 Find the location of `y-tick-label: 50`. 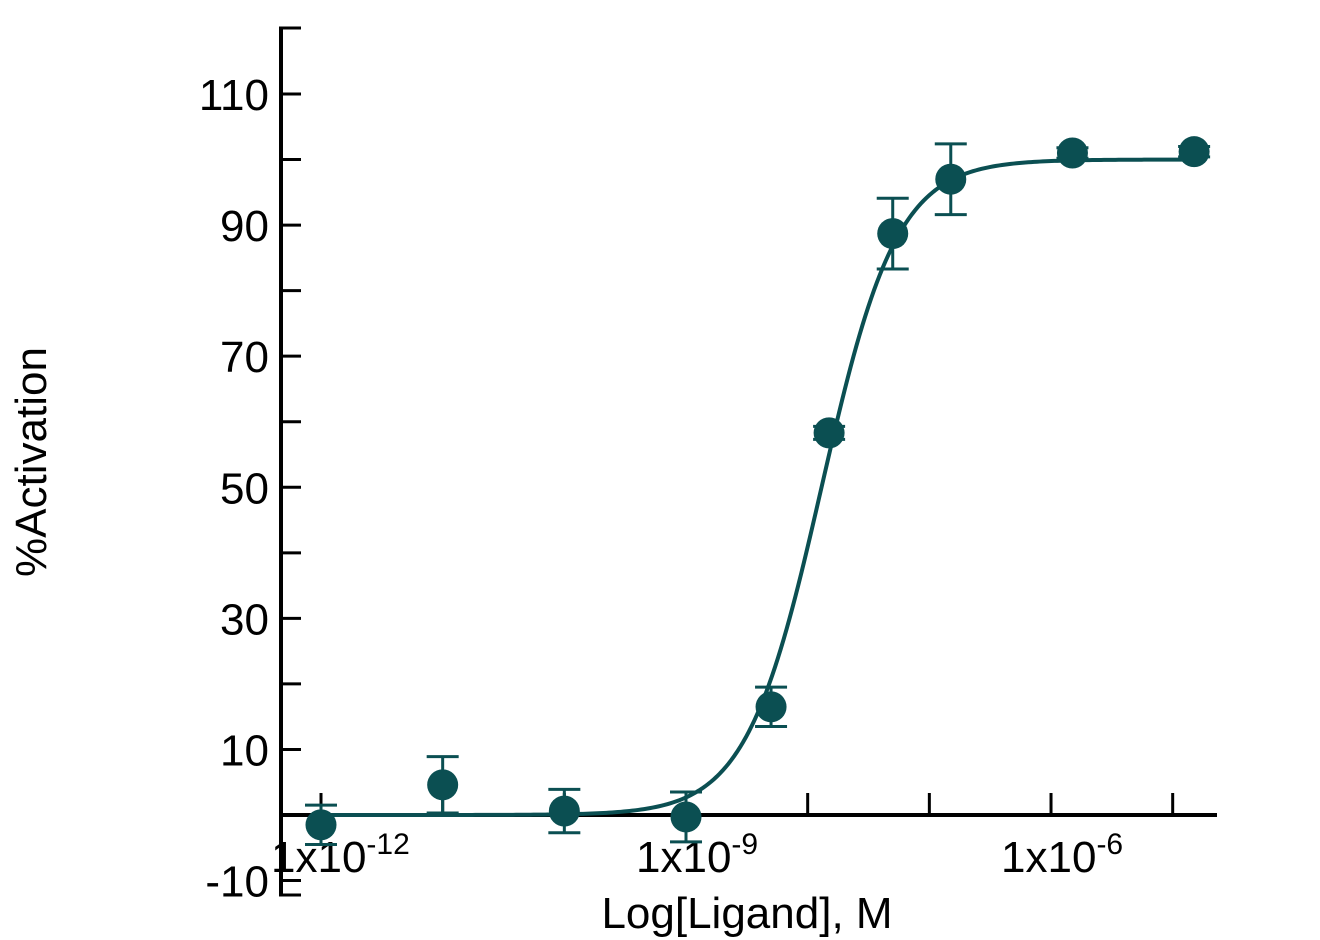

y-tick-label: 50 is located at coordinates (244, 488).